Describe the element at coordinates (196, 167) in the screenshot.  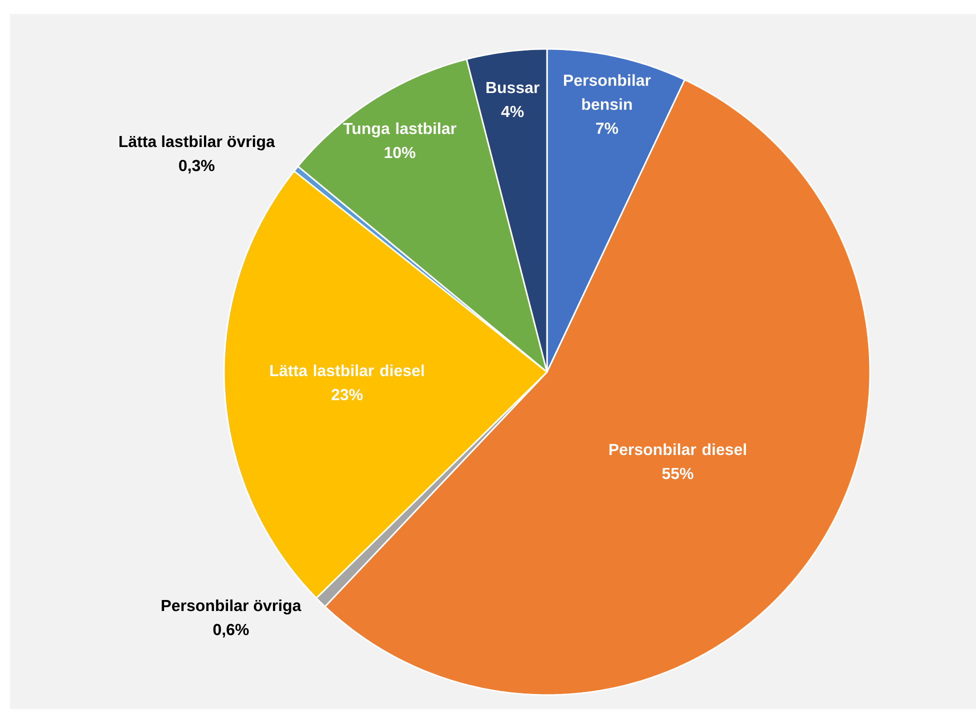
I see `data-label: 0,3%` at that location.